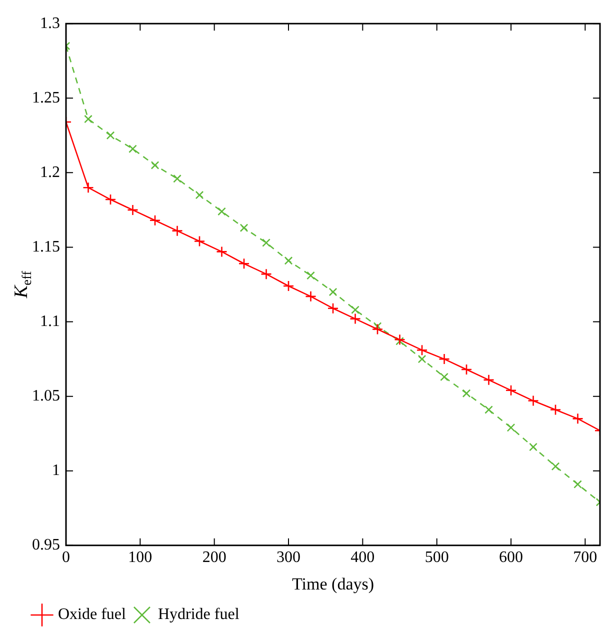 The width and height of the screenshot is (616, 641). Describe the element at coordinates (46, 396) in the screenshot. I see `y-tick-label: 1.05` at that location.